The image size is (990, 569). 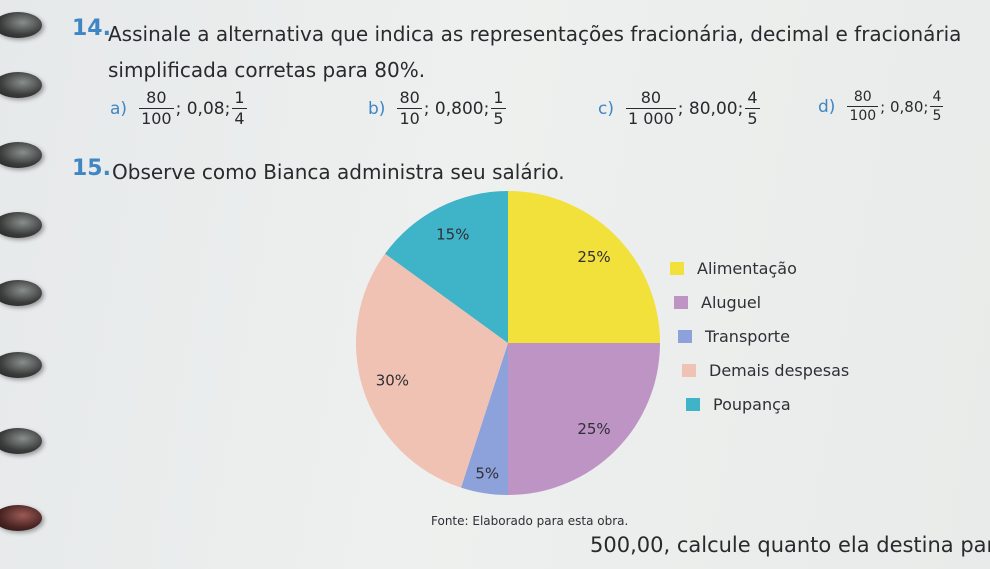 I want to click on fraction: 80 1 000, so click(x=650, y=108).